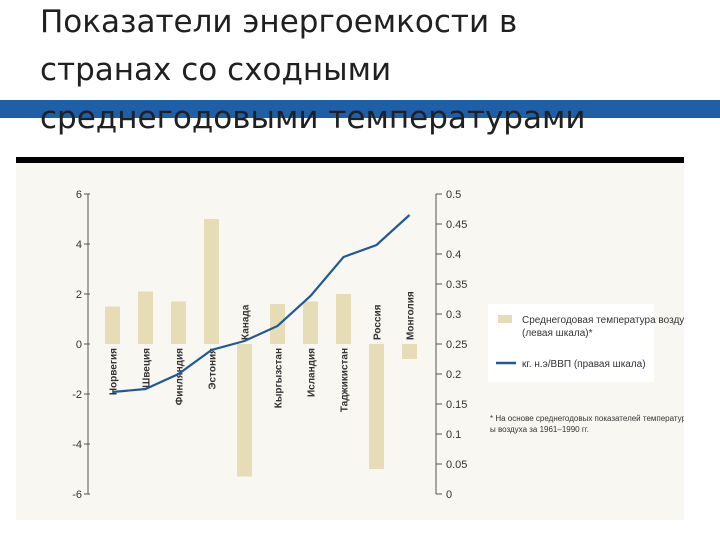 This screenshot has height=540, width=720. What do you see at coordinates (279, 22) in the screenshot?
I see `title-line: Показатели энергоемкости в` at bounding box center [279, 22].